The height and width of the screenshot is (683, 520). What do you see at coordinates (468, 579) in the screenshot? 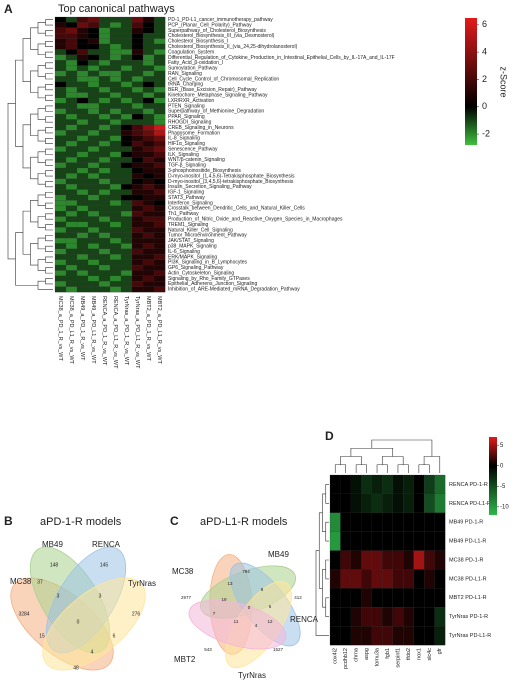
I see `row-label: MC38 PD-L1-R` at bounding box center [468, 579].